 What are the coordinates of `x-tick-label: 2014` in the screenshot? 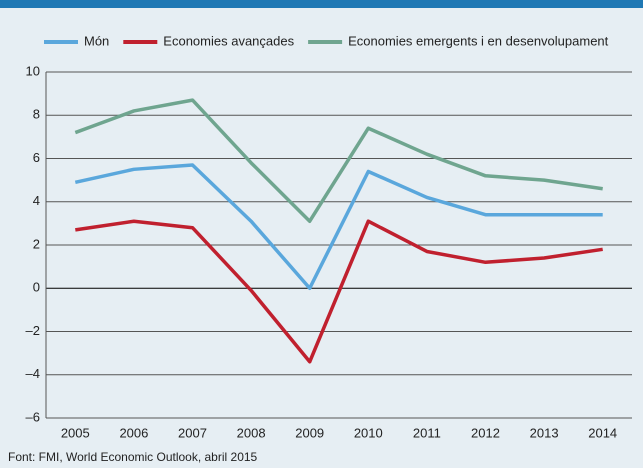 It's located at (602, 432).